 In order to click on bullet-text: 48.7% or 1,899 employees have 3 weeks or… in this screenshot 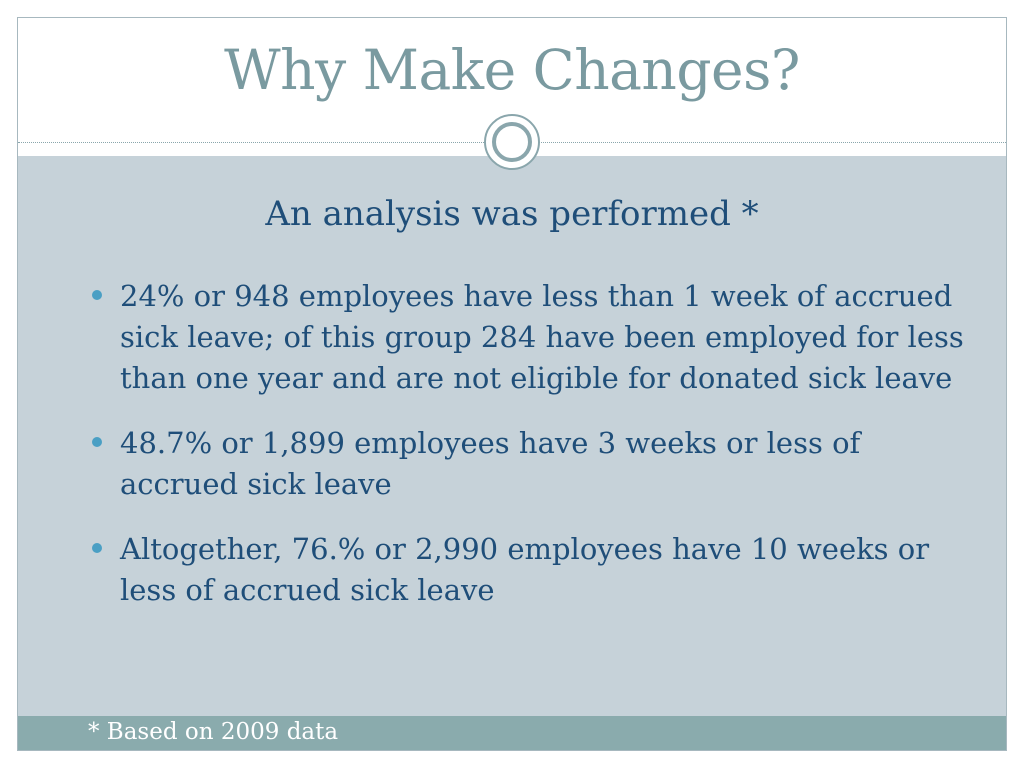, I will do `click(490, 463)`.